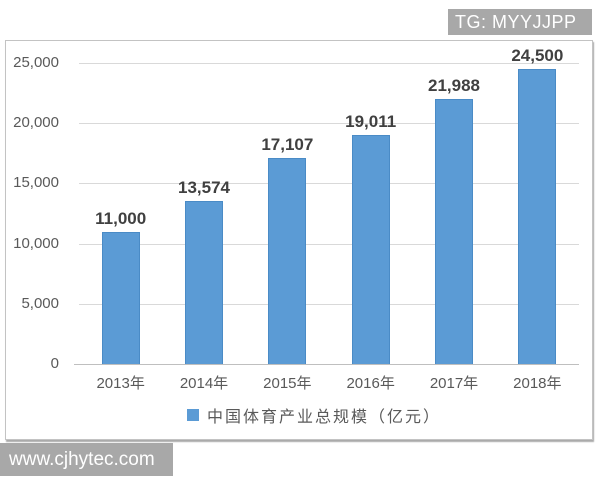 This screenshot has width=600, height=480. Describe the element at coordinates (454, 383) in the screenshot. I see `x-axis-label: 2017年` at that location.